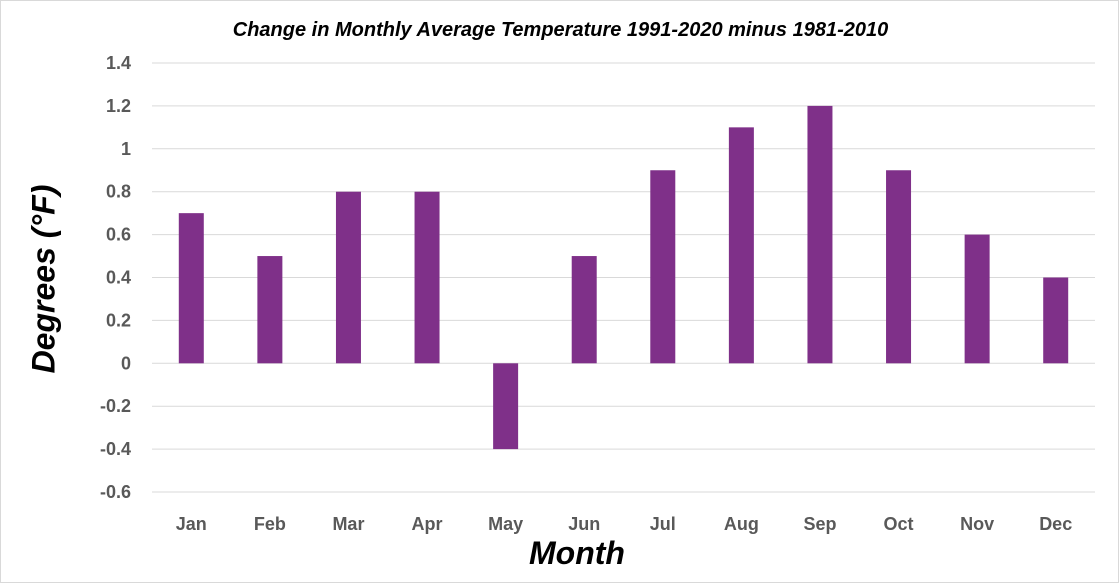  Describe the element at coordinates (118, 235) in the screenshot. I see `y-tick-label: 0.6` at that location.